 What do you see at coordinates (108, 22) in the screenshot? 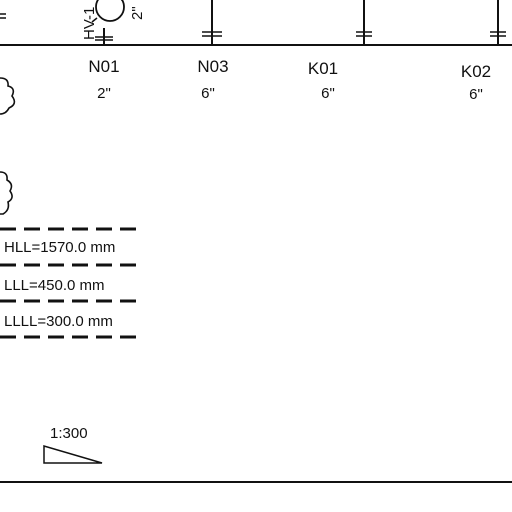
I see `instrument-bubble` at bounding box center [108, 22].